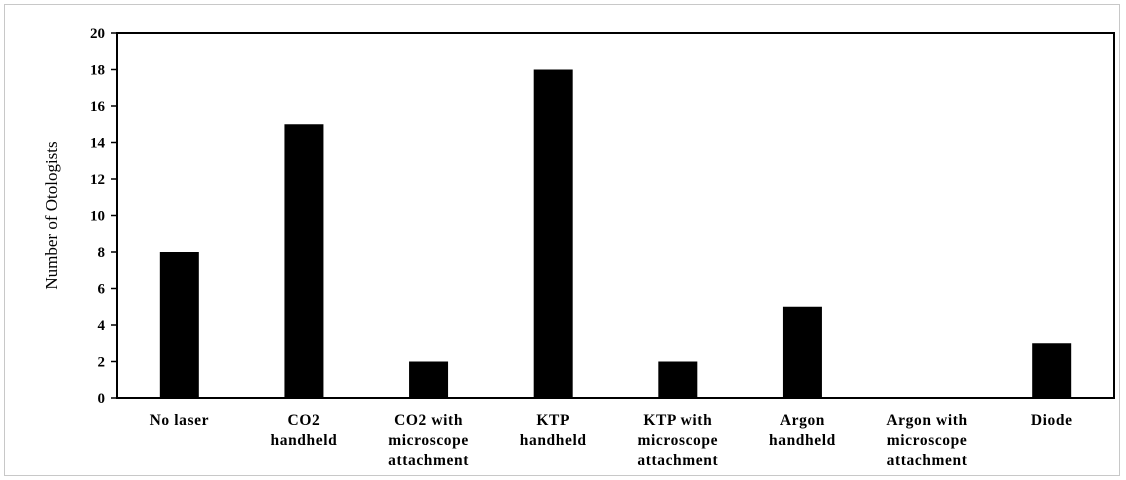  What do you see at coordinates (98, 107) in the screenshot?
I see `y-tick-label: 16` at bounding box center [98, 107].